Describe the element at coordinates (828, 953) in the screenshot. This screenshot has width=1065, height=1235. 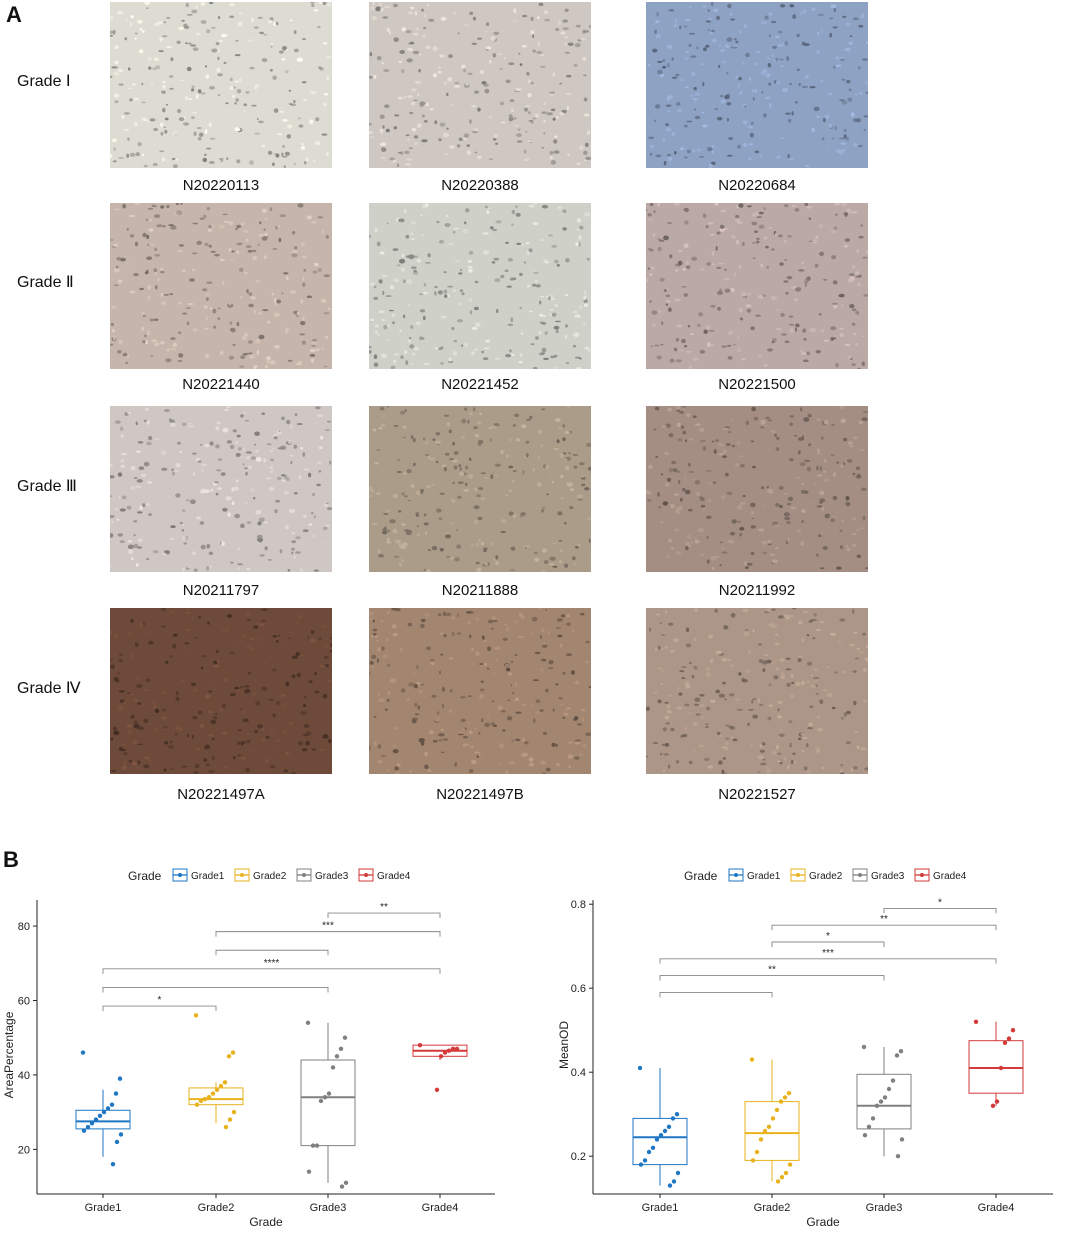
I see `significance-label: ***` at that location.